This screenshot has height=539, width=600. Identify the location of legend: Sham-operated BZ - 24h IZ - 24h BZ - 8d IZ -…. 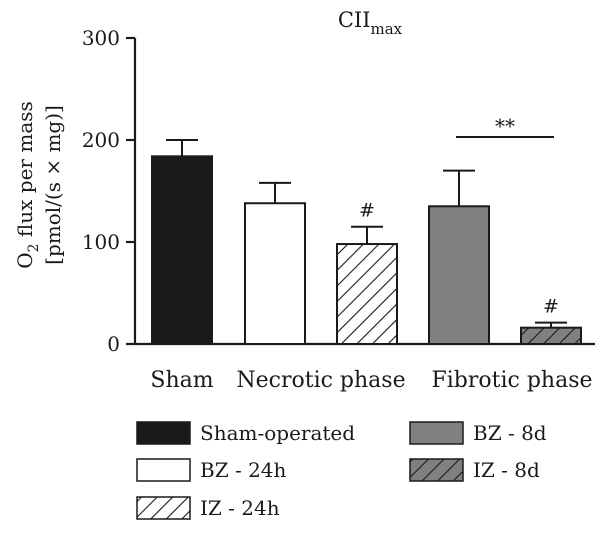
(341, 470).